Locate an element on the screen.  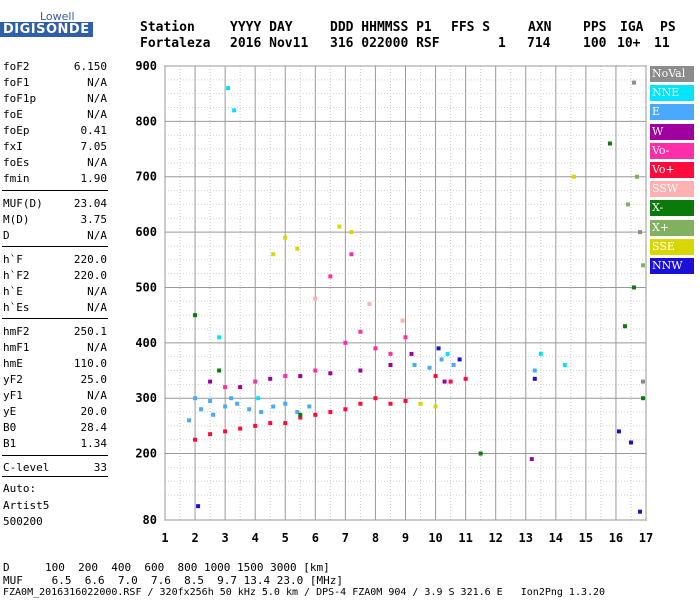
param-row: foEp 0.41 is located at coordinates (55, 132).